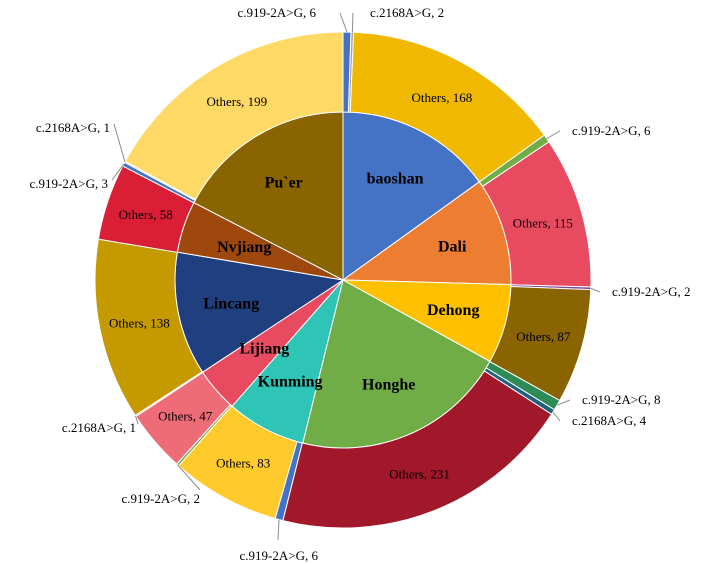 The height and width of the screenshot is (564, 708). Describe the element at coordinates (69, 183) in the screenshot. I see `outer-label-c-919-2a-g-3: c.919-2A>G, 3` at that location.